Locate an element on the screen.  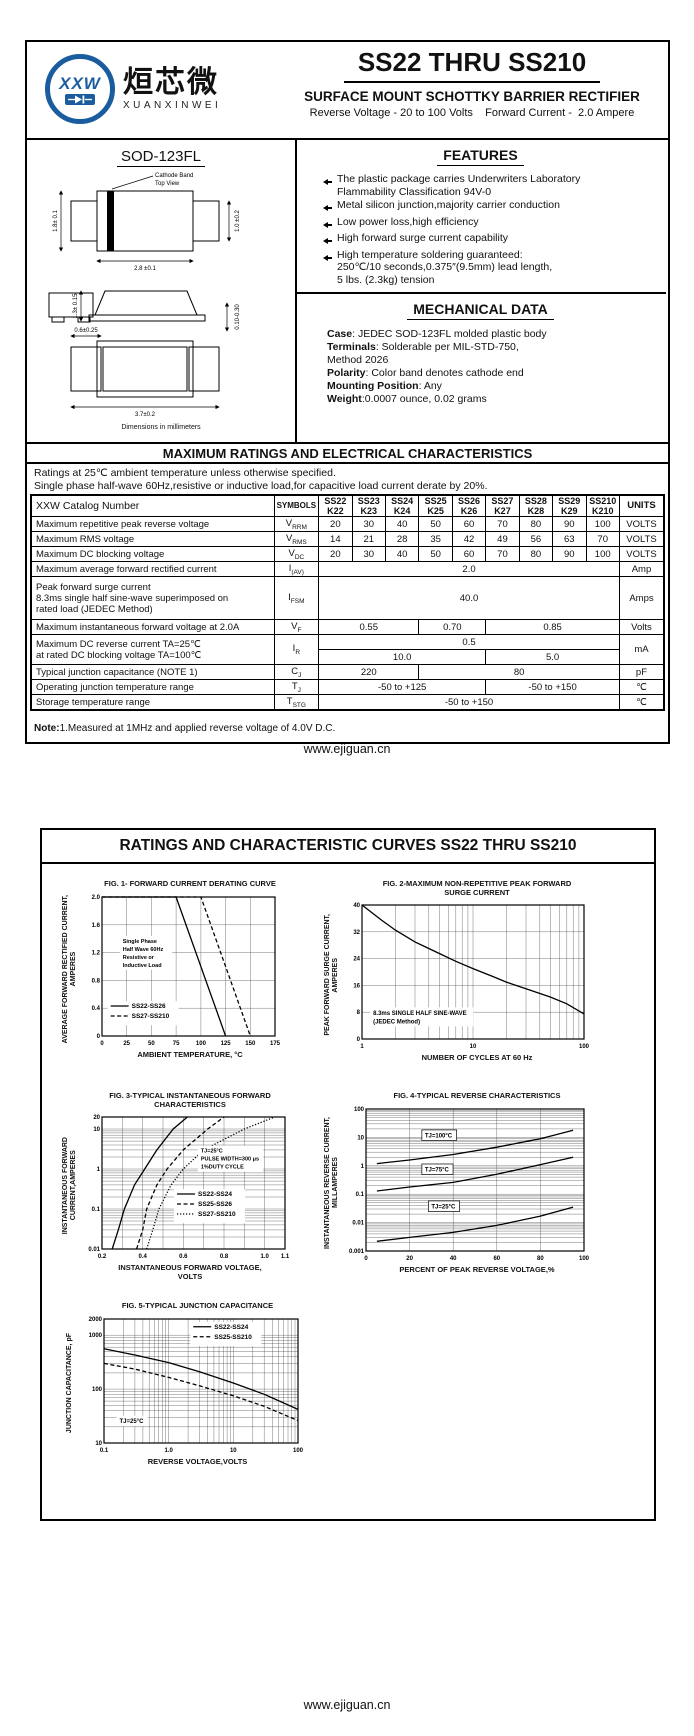
row-unit: pF is located at coordinates (641, 672).